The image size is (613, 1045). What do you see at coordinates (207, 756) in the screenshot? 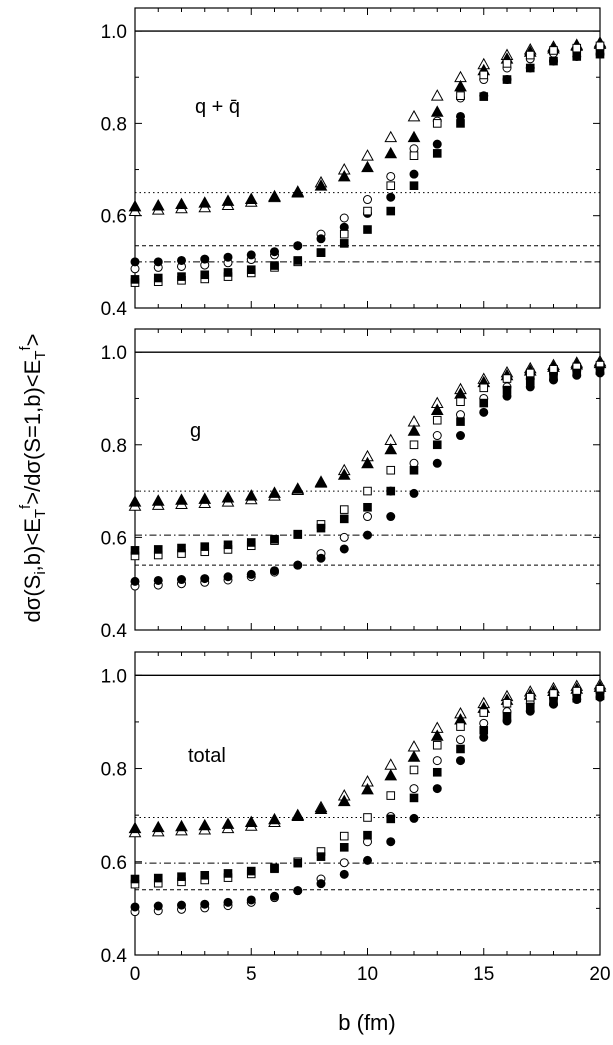
I see `panel-label-total: total` at bounding box center [207, 756].